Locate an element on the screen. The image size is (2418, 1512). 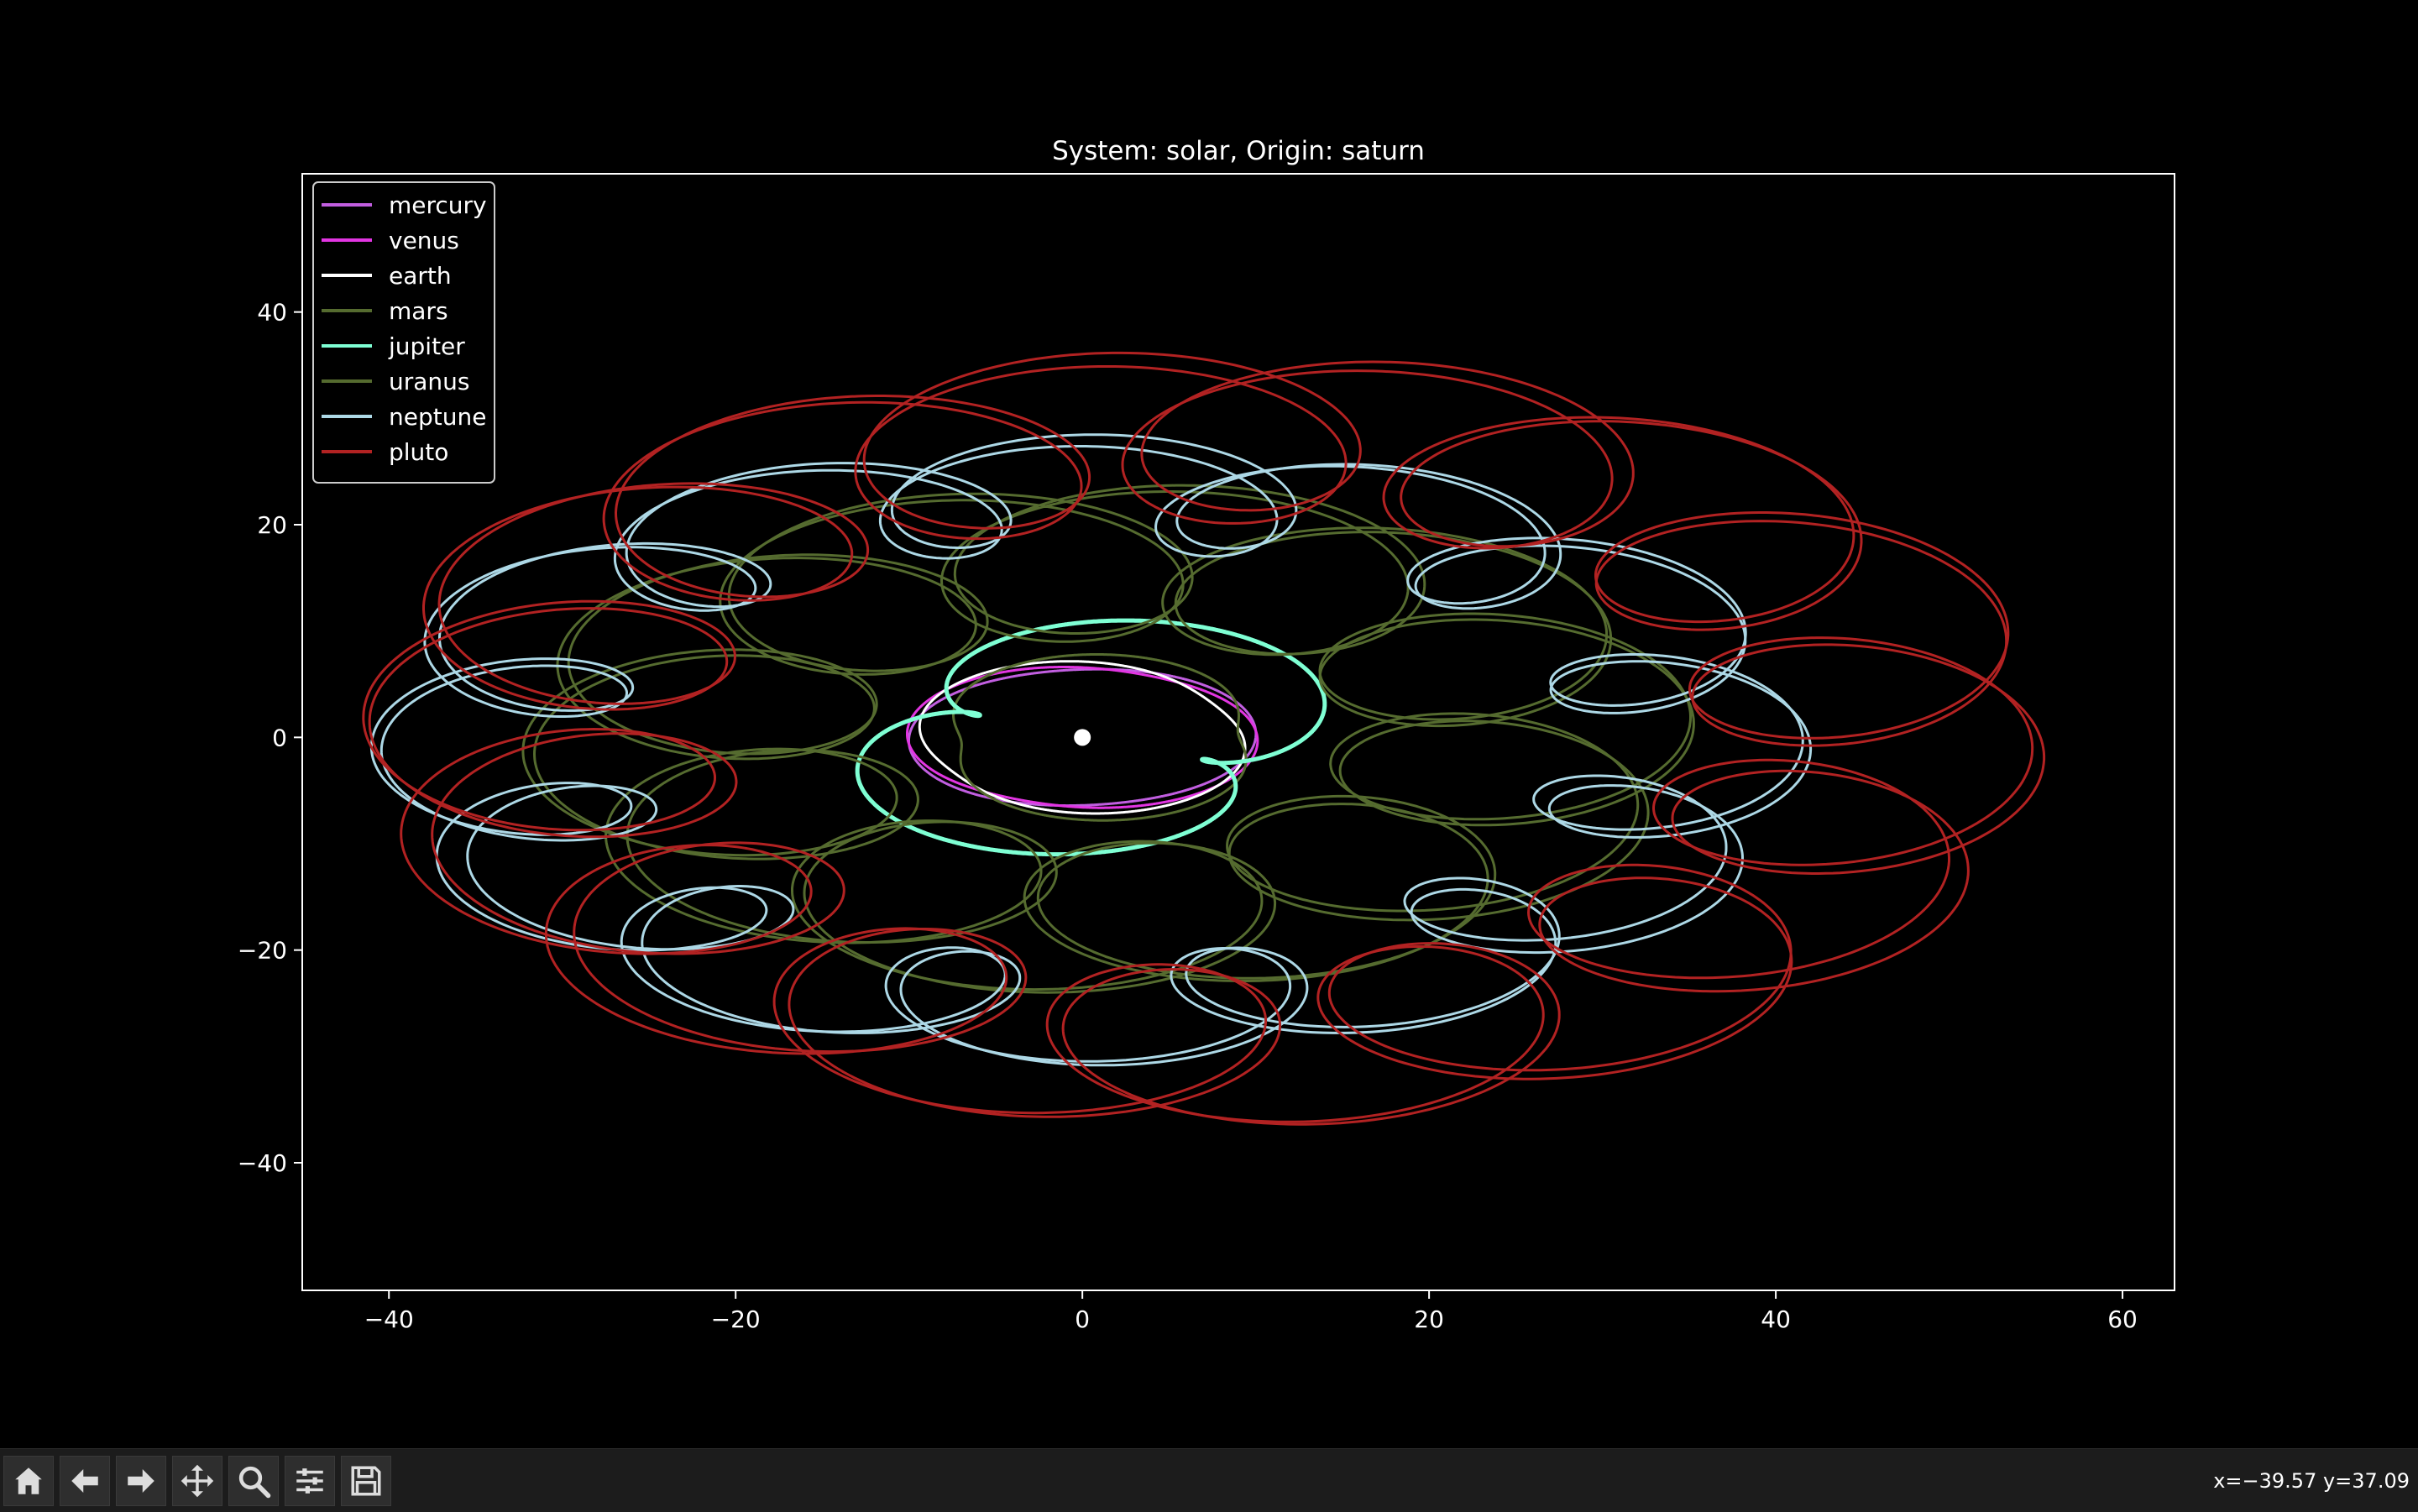
orbit-jupiter is located at coordinates (1091, 737).